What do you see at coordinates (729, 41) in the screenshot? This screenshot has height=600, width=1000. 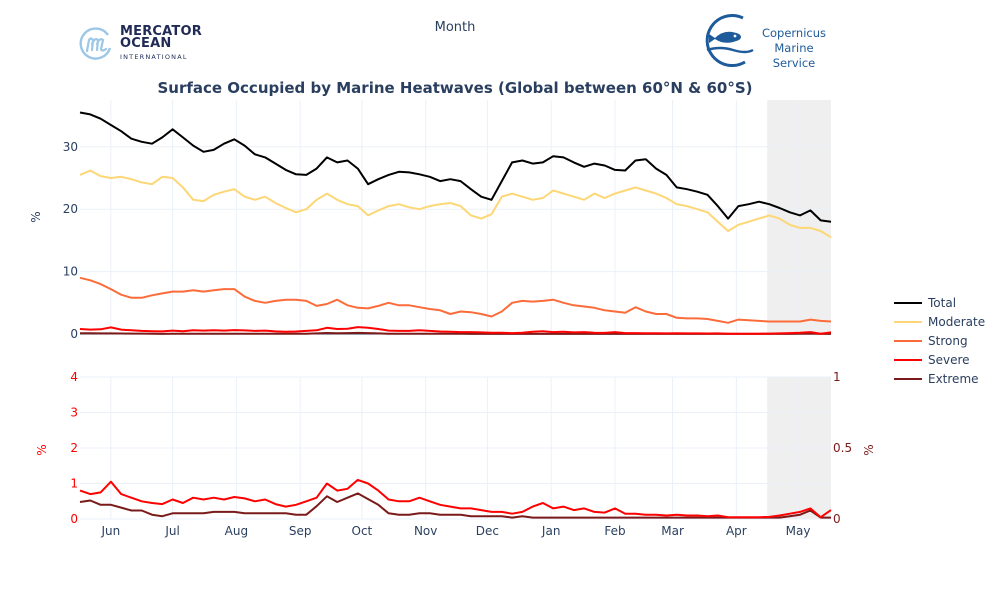 I see `fish-emblem-icon` at bounding box center [729, 41].